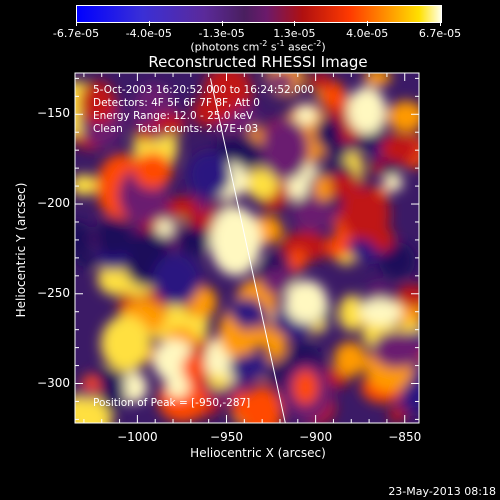 Image resolution: width=500 pixels, height=500 pixels. I want to click on annotation-detectors: Detectors: 4F 5F 6F 7F 8F, Att 0, so click(176, 103).